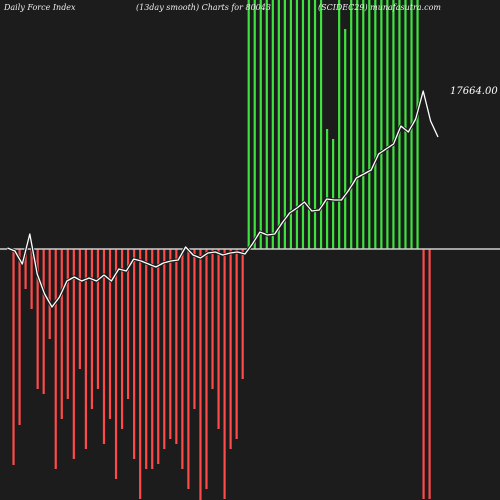  What do you see at coordinates (39, 7) in the screenshot?
I see `chart-title: Daily Force Index` at bounding box center [39, 7].